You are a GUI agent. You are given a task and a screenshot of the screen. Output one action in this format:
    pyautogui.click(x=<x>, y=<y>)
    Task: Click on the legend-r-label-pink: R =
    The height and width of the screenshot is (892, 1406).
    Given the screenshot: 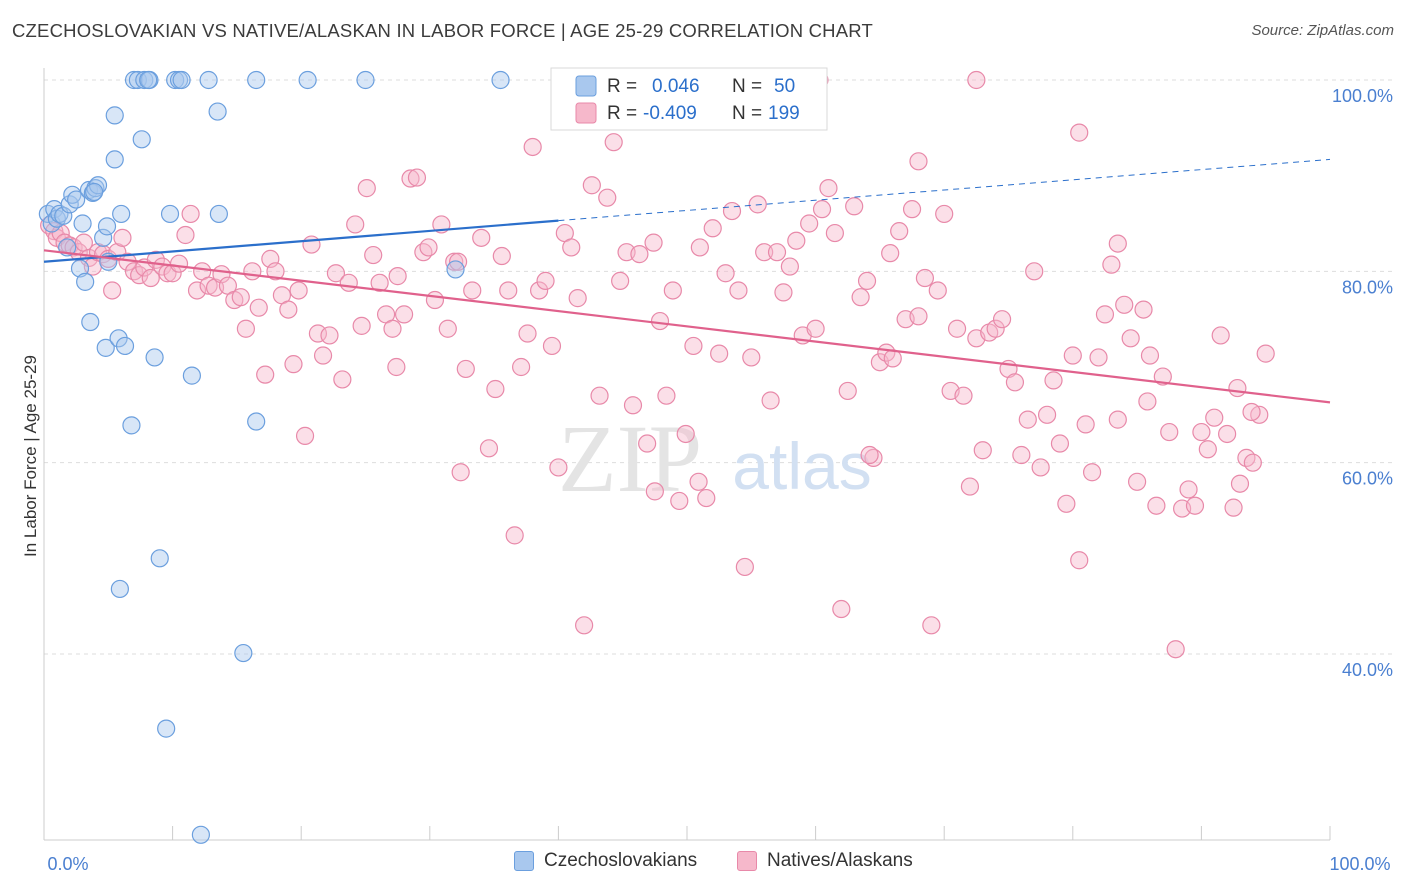 What is the action you would take?
    pyautogui.click(x=622, y=113)
    